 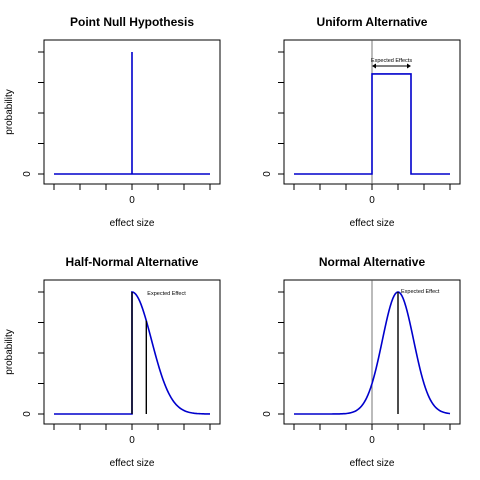 I want to click on arrow-head-right, so click(x=409, y=66).